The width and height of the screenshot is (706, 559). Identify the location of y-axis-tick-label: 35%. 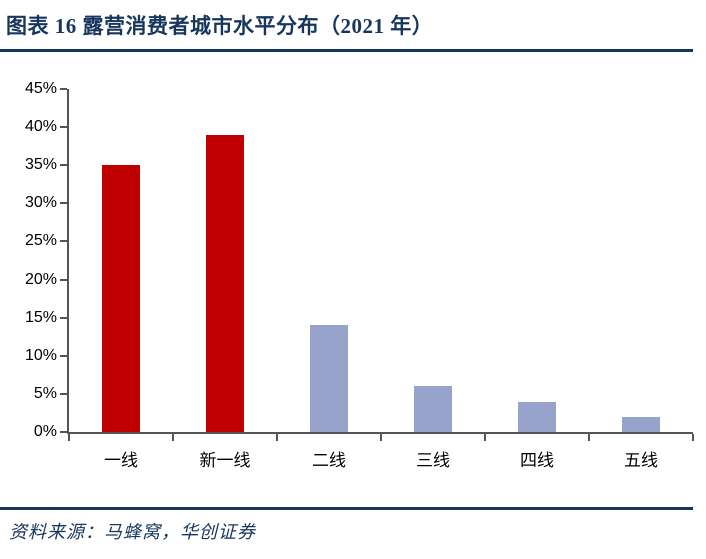
(40, 165).